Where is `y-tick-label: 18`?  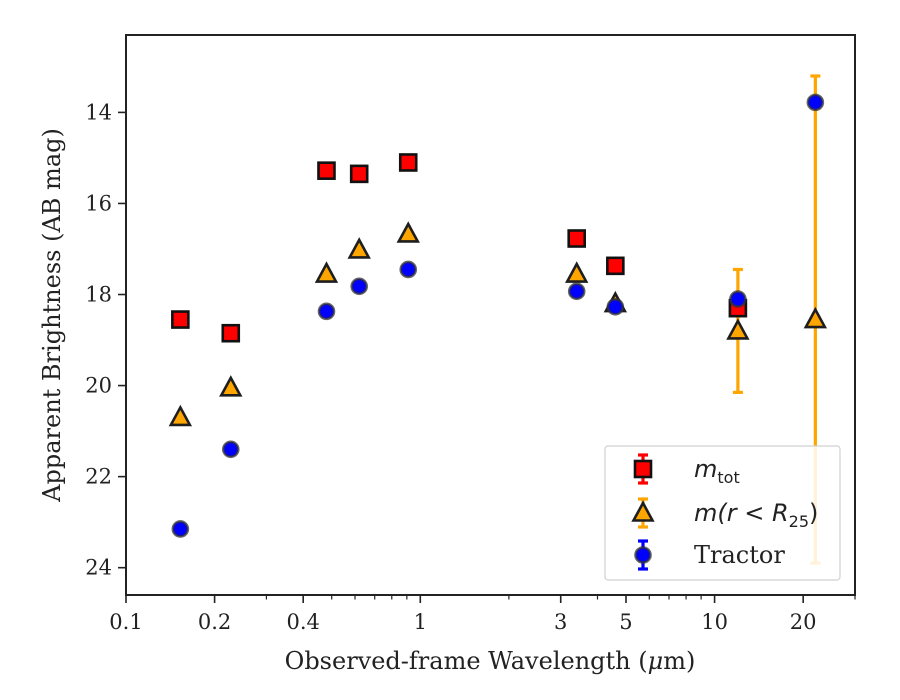 y-tick-label: 18 is located at coordinates (98, 295).